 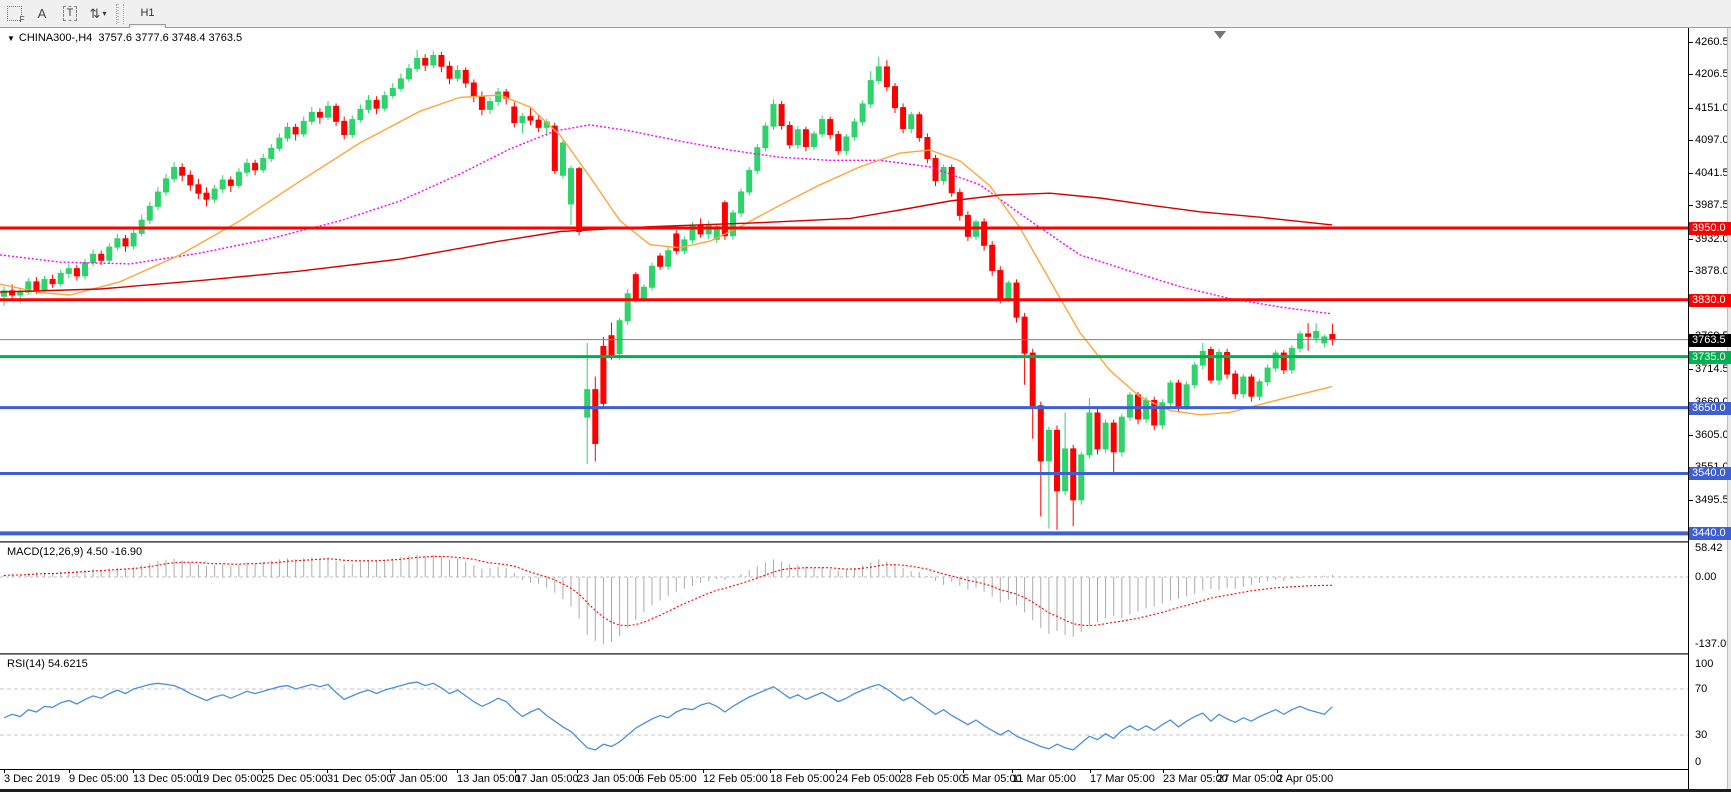 What do you see at coordinates (1710, 474) in the screenshot?
I see `price-tag-3540.0: 3540.0` at bounding box center [1710, 474].